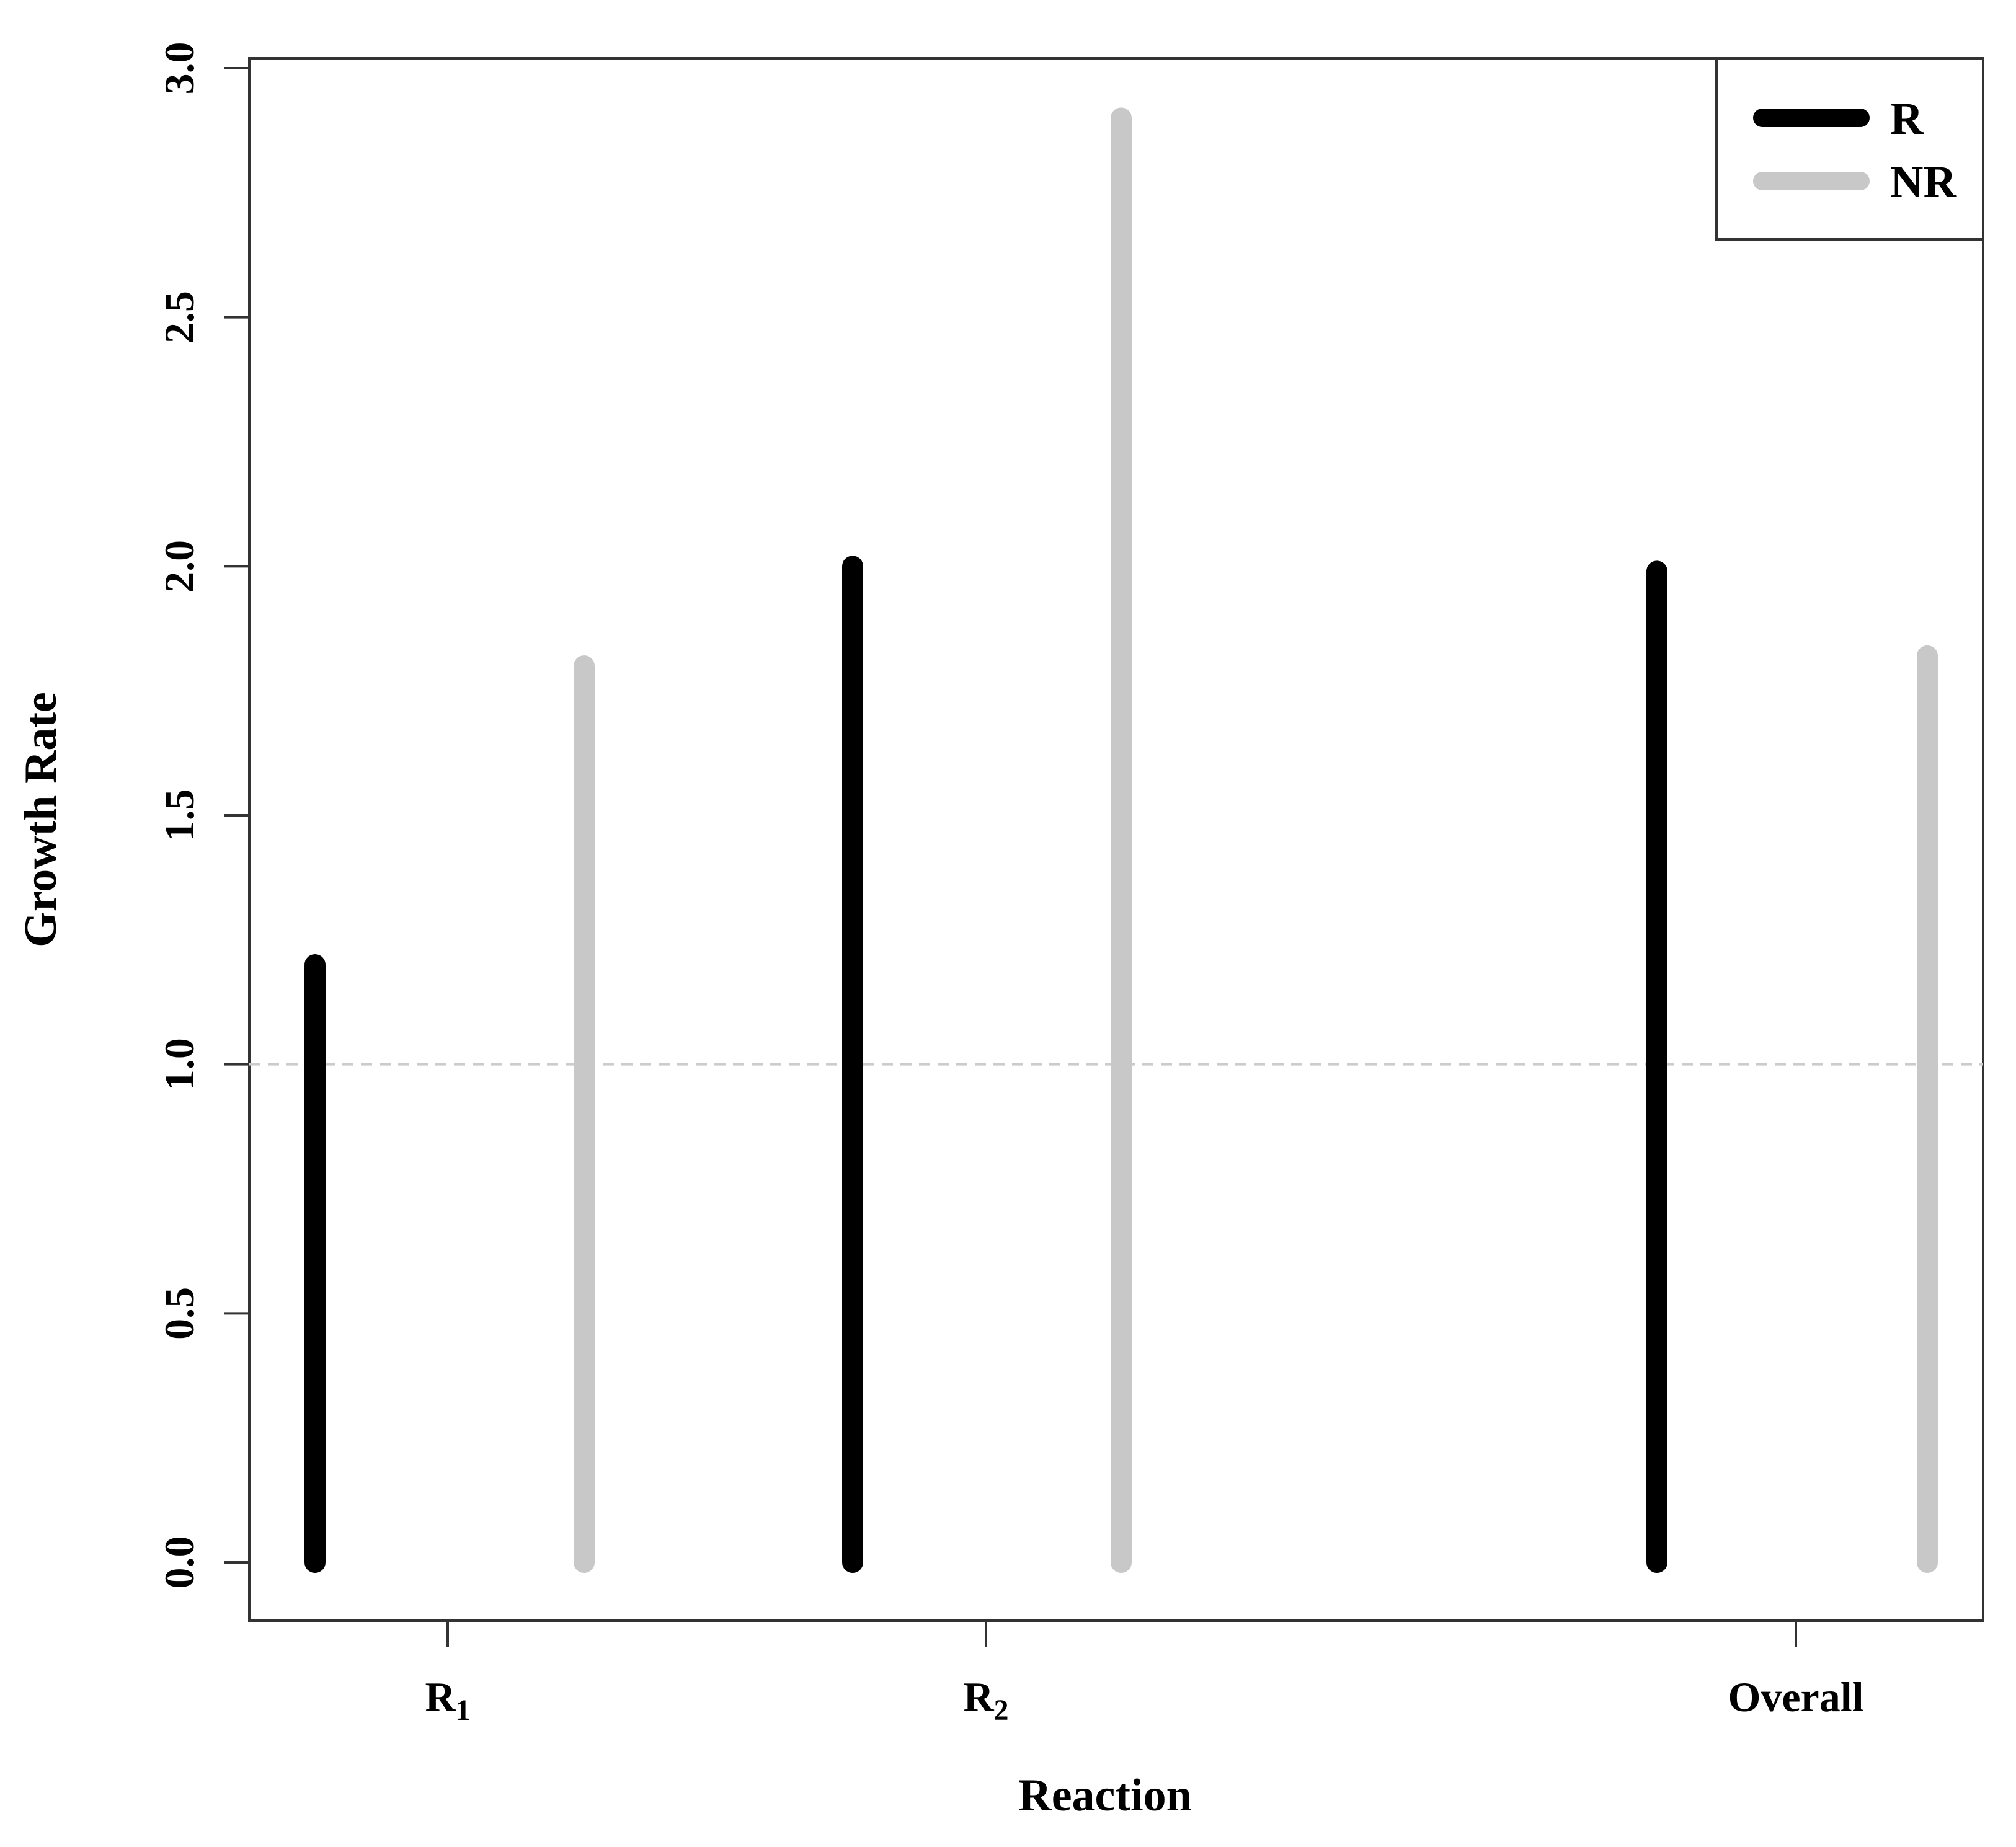  I want to click on y-axis-title: Growth Rate, so click(41, 819).